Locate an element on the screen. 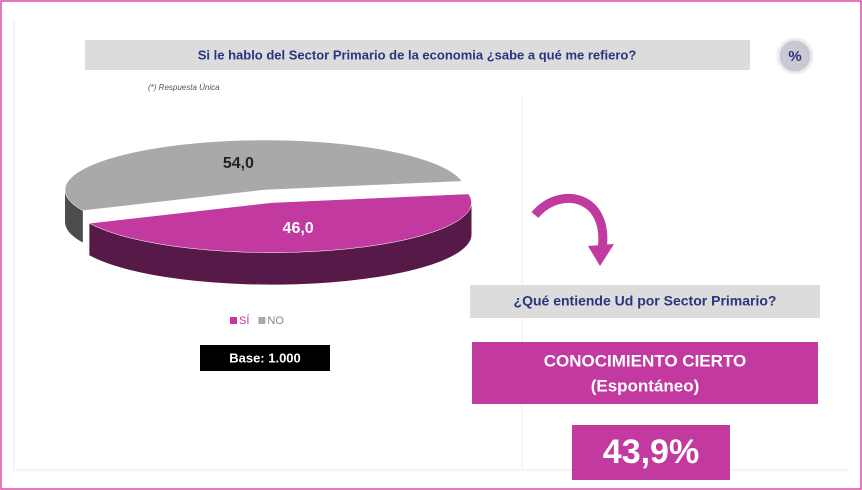  question: ¿Qué entiende Ud por Sector Primario? is located at coordinates (645, 301).